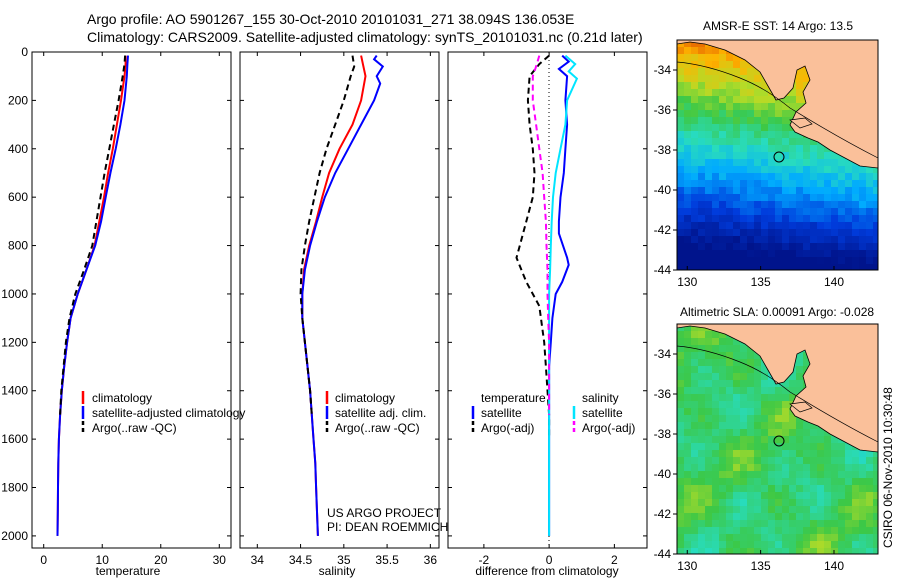 The width and height of the screenshot is (900, 580). I want to click on map-y-tick-label: -40, so click(663, 190).